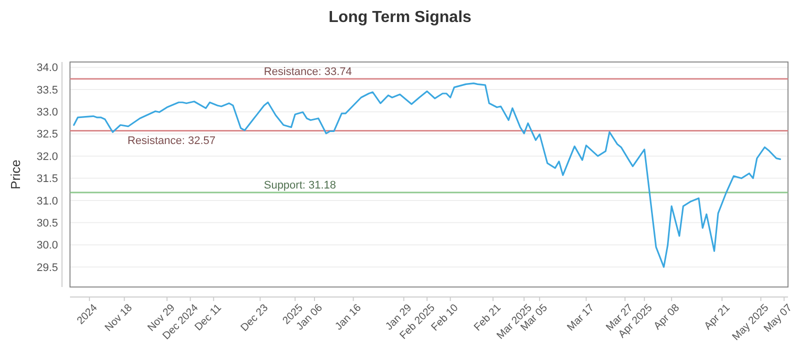 Image resolution: width=800 pixels, height=350 pixels. Describe the element at coordinates (15, 175) in the screenshot. I see `y-axis-title: Price` at that location.